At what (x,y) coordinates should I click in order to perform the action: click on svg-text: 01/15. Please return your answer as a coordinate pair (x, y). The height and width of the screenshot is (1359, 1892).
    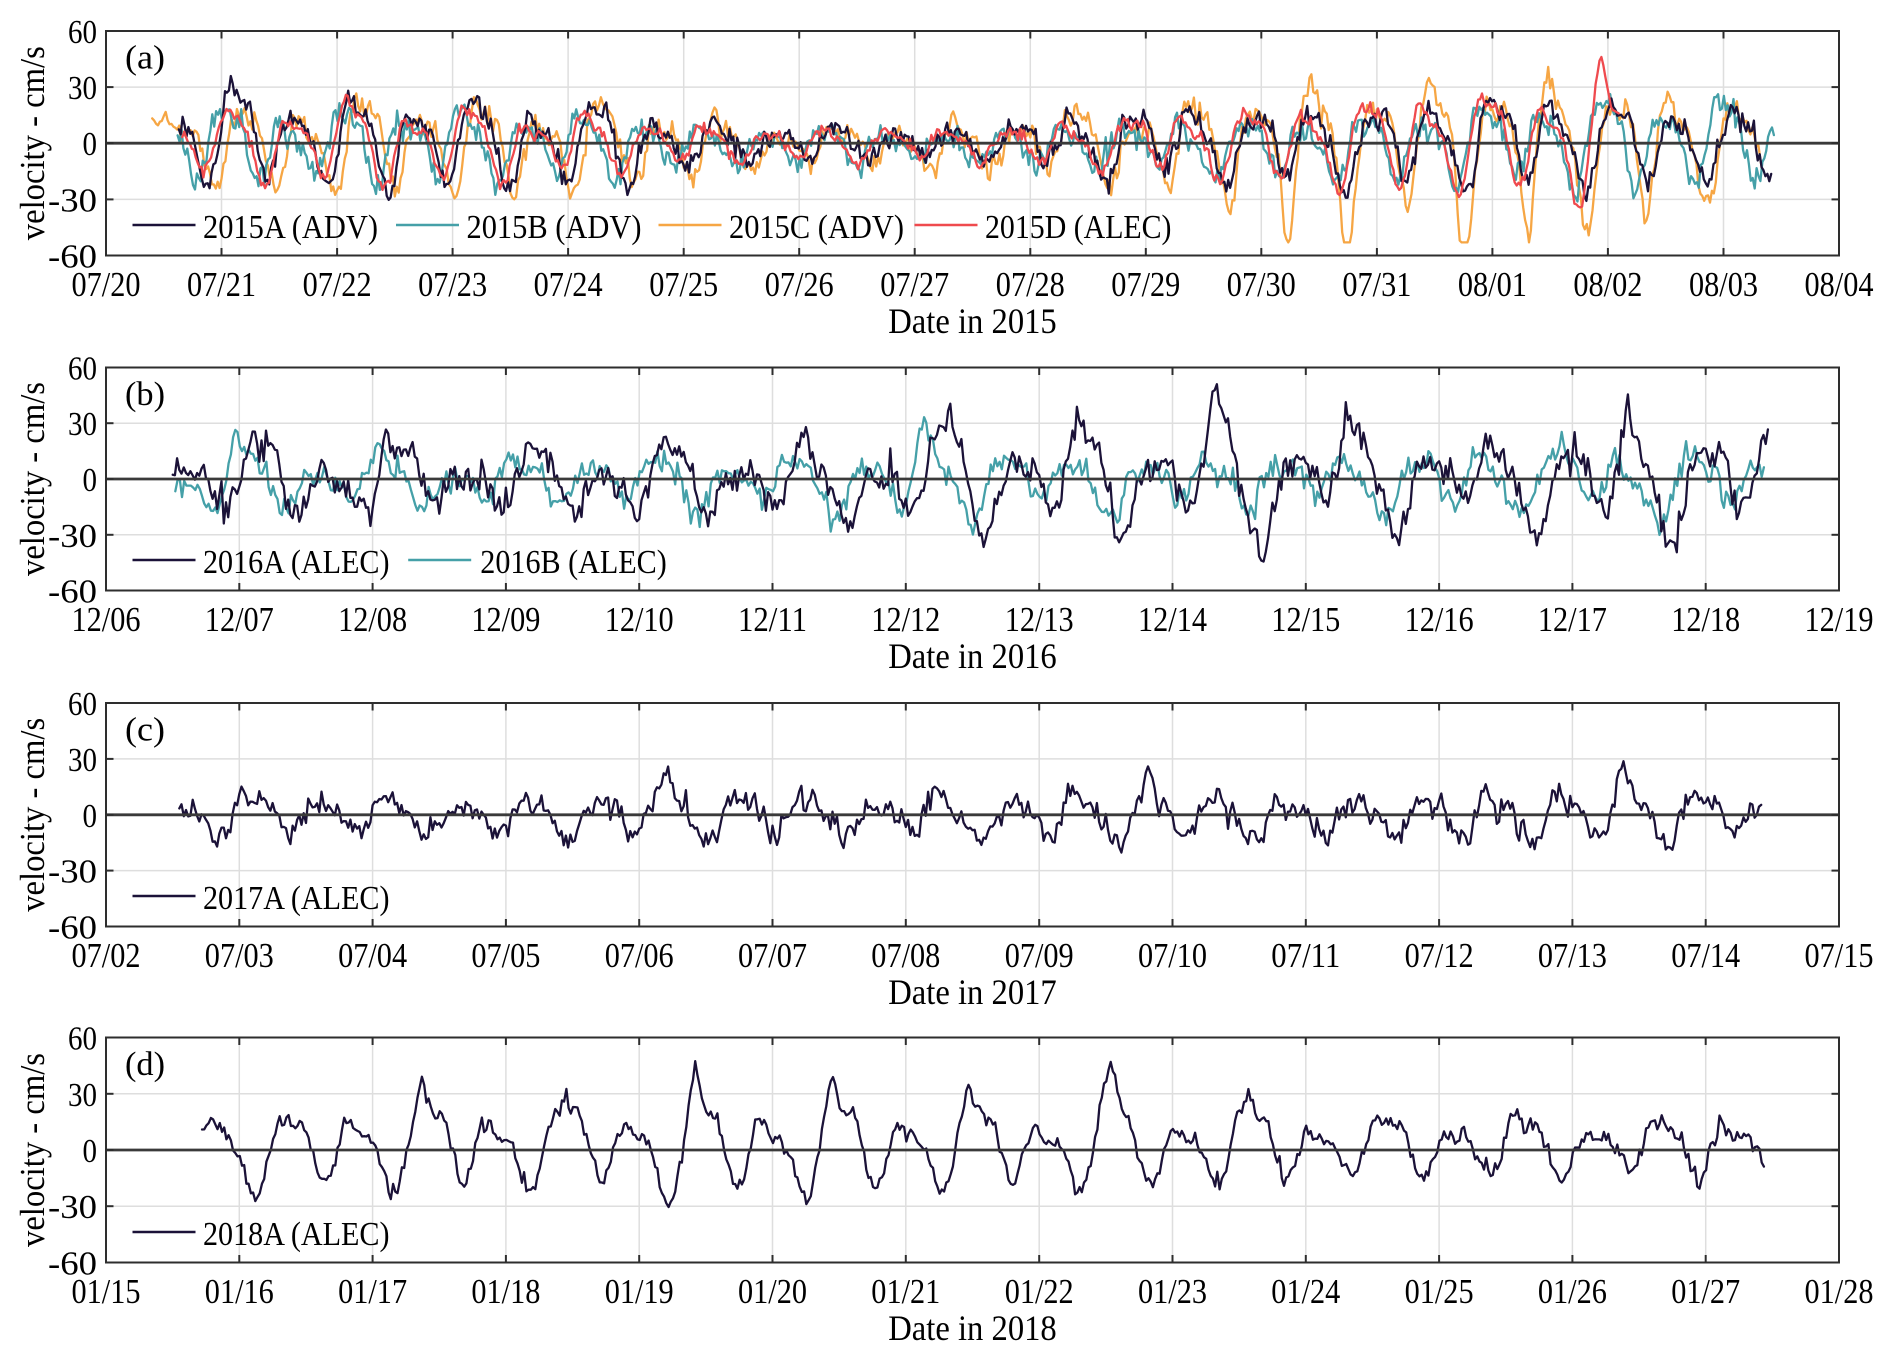
    Looking at the image, I should click on (106, 1291).